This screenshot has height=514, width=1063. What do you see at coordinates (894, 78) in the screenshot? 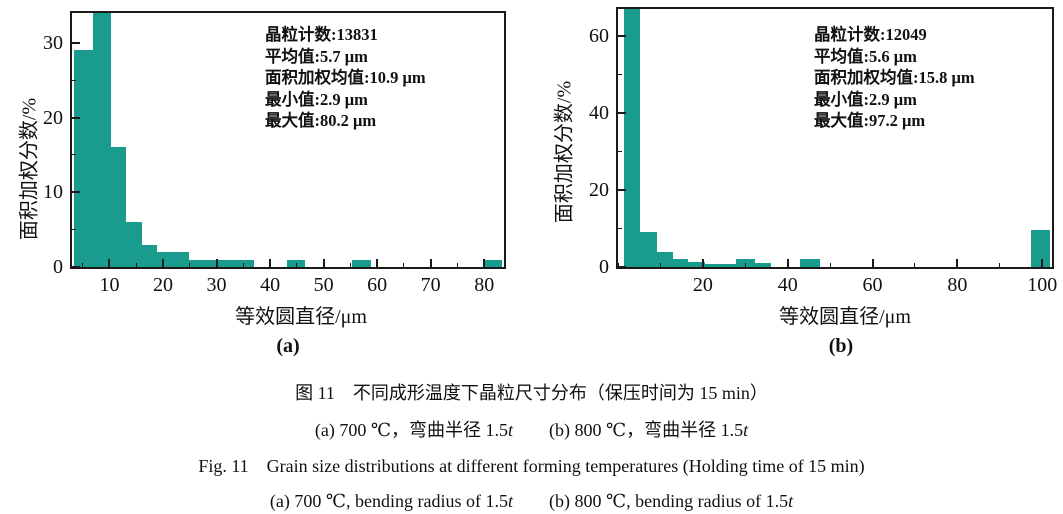
I see `stats-annotation-line: 面积加权均值:15.8 μm` at bounding box center [894, 78].